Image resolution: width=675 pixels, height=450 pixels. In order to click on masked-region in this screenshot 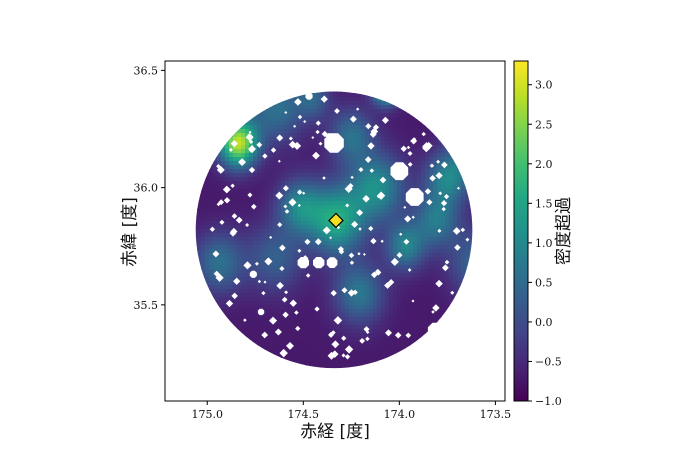, I will do `click(399, 171)`.